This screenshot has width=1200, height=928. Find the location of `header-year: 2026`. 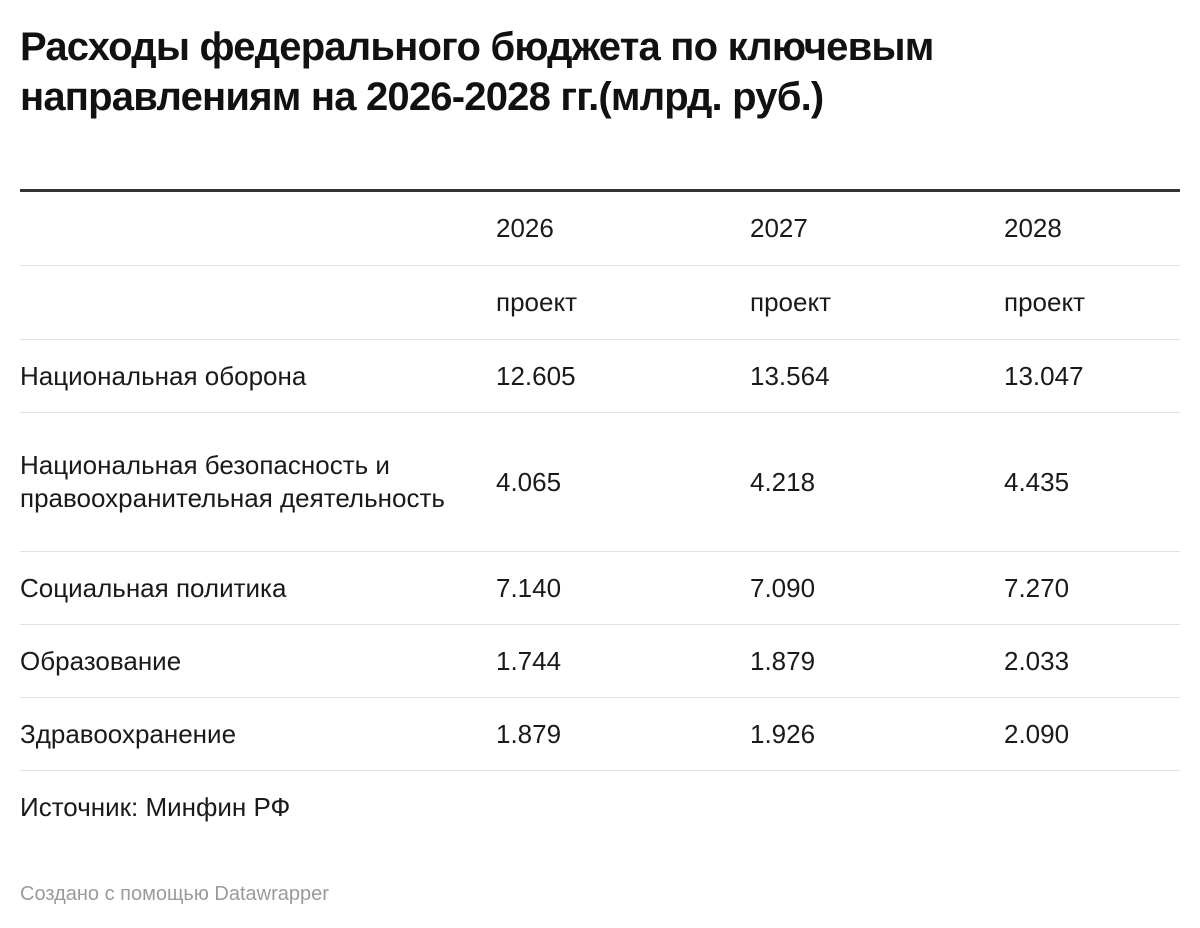

header-year: 2026 is located at coordinates (623, 228).